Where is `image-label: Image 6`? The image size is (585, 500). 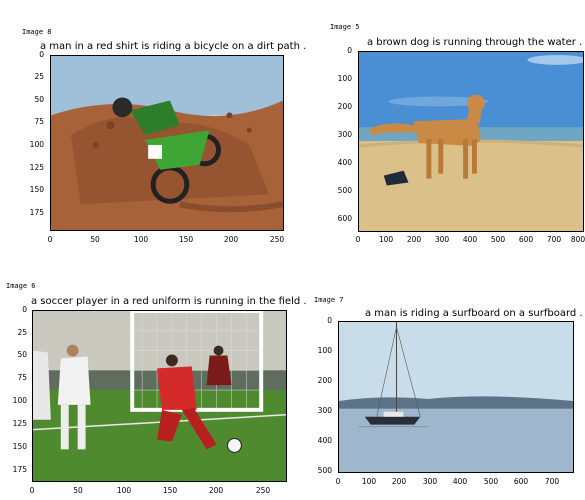
image-label: Image 6 is located at coordinates (21, 286).